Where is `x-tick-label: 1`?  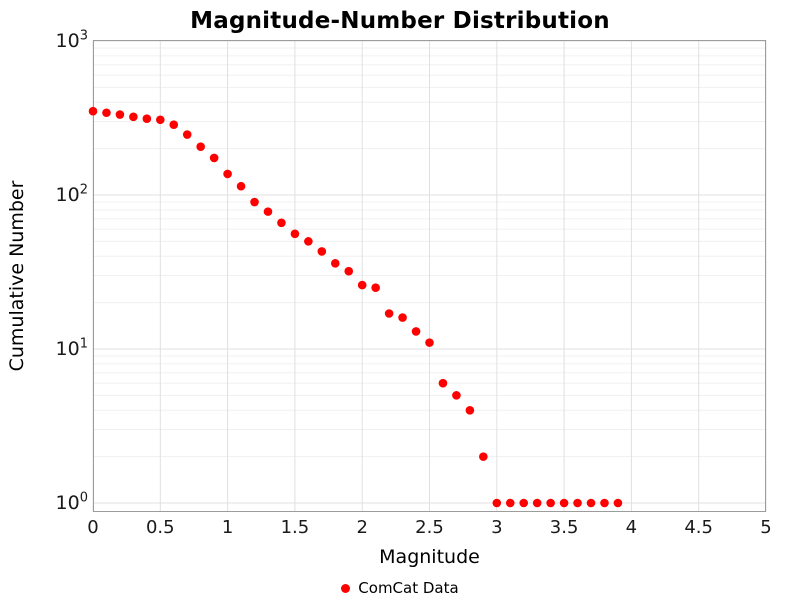 x-tick-label: 1 is located at coordinates (227, 527).